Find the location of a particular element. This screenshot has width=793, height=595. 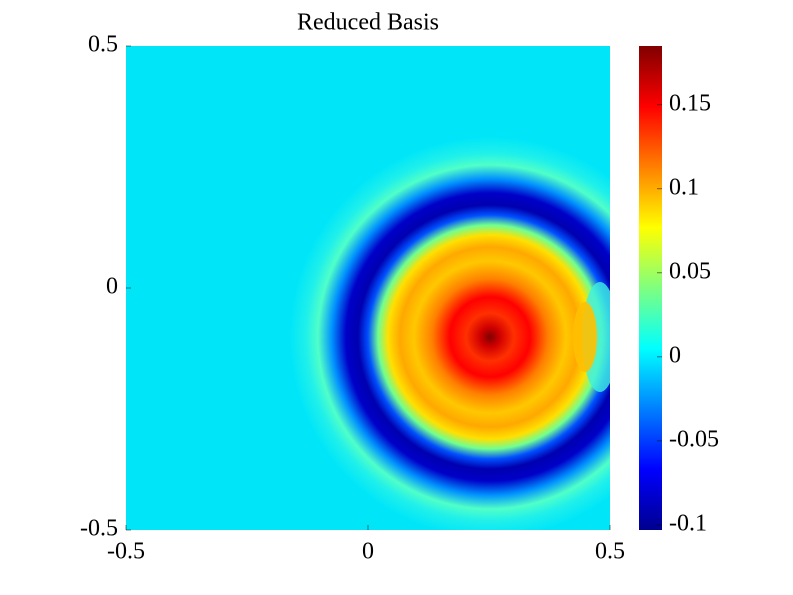

y-tick-label: -0.5 is located at coordinates (99, 529).